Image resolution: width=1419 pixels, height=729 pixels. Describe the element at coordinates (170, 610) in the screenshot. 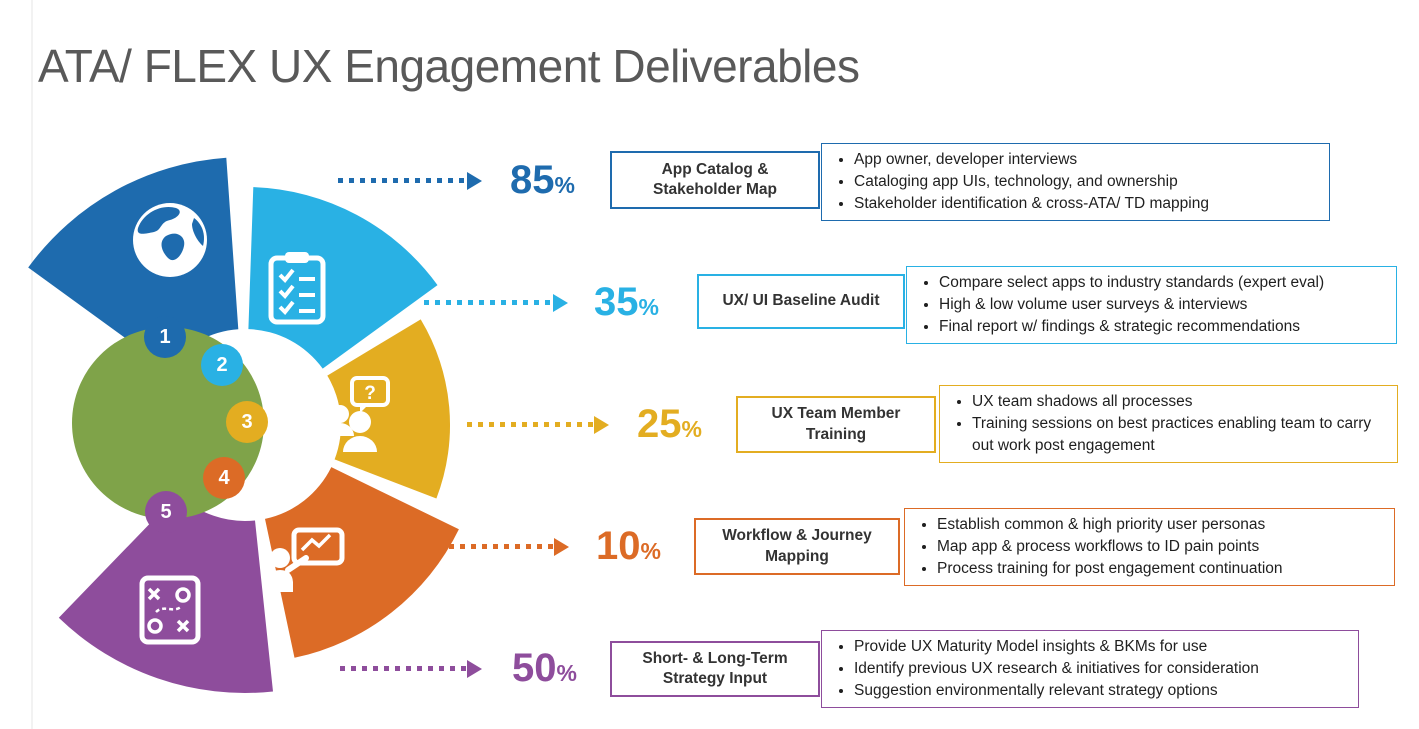

I see `strategy-icon` at that location.